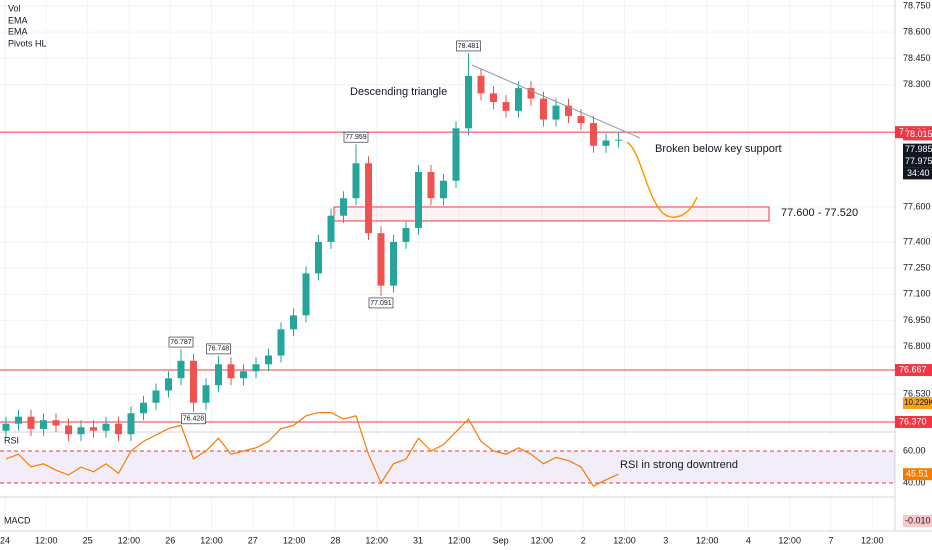 This screenshot has width=932, height=550. Describe the element at coordinates (917, 58) in the screenshot. I see `y-tick-label: 78.450` at that location.